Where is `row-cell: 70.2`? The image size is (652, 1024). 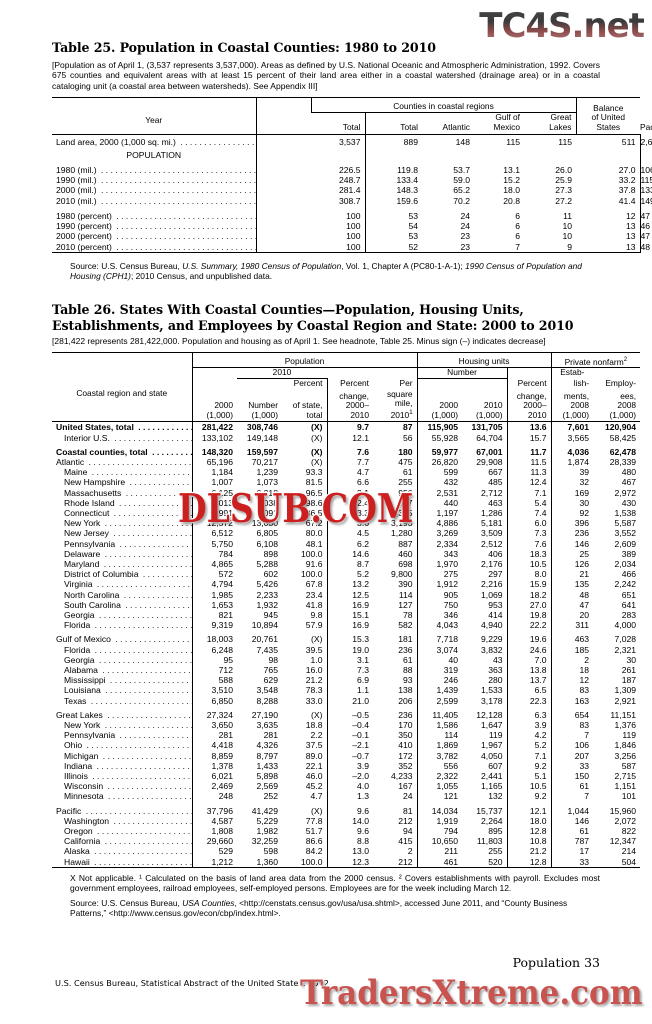
row-cell: 70.2 is located at coordinates (461, 200).